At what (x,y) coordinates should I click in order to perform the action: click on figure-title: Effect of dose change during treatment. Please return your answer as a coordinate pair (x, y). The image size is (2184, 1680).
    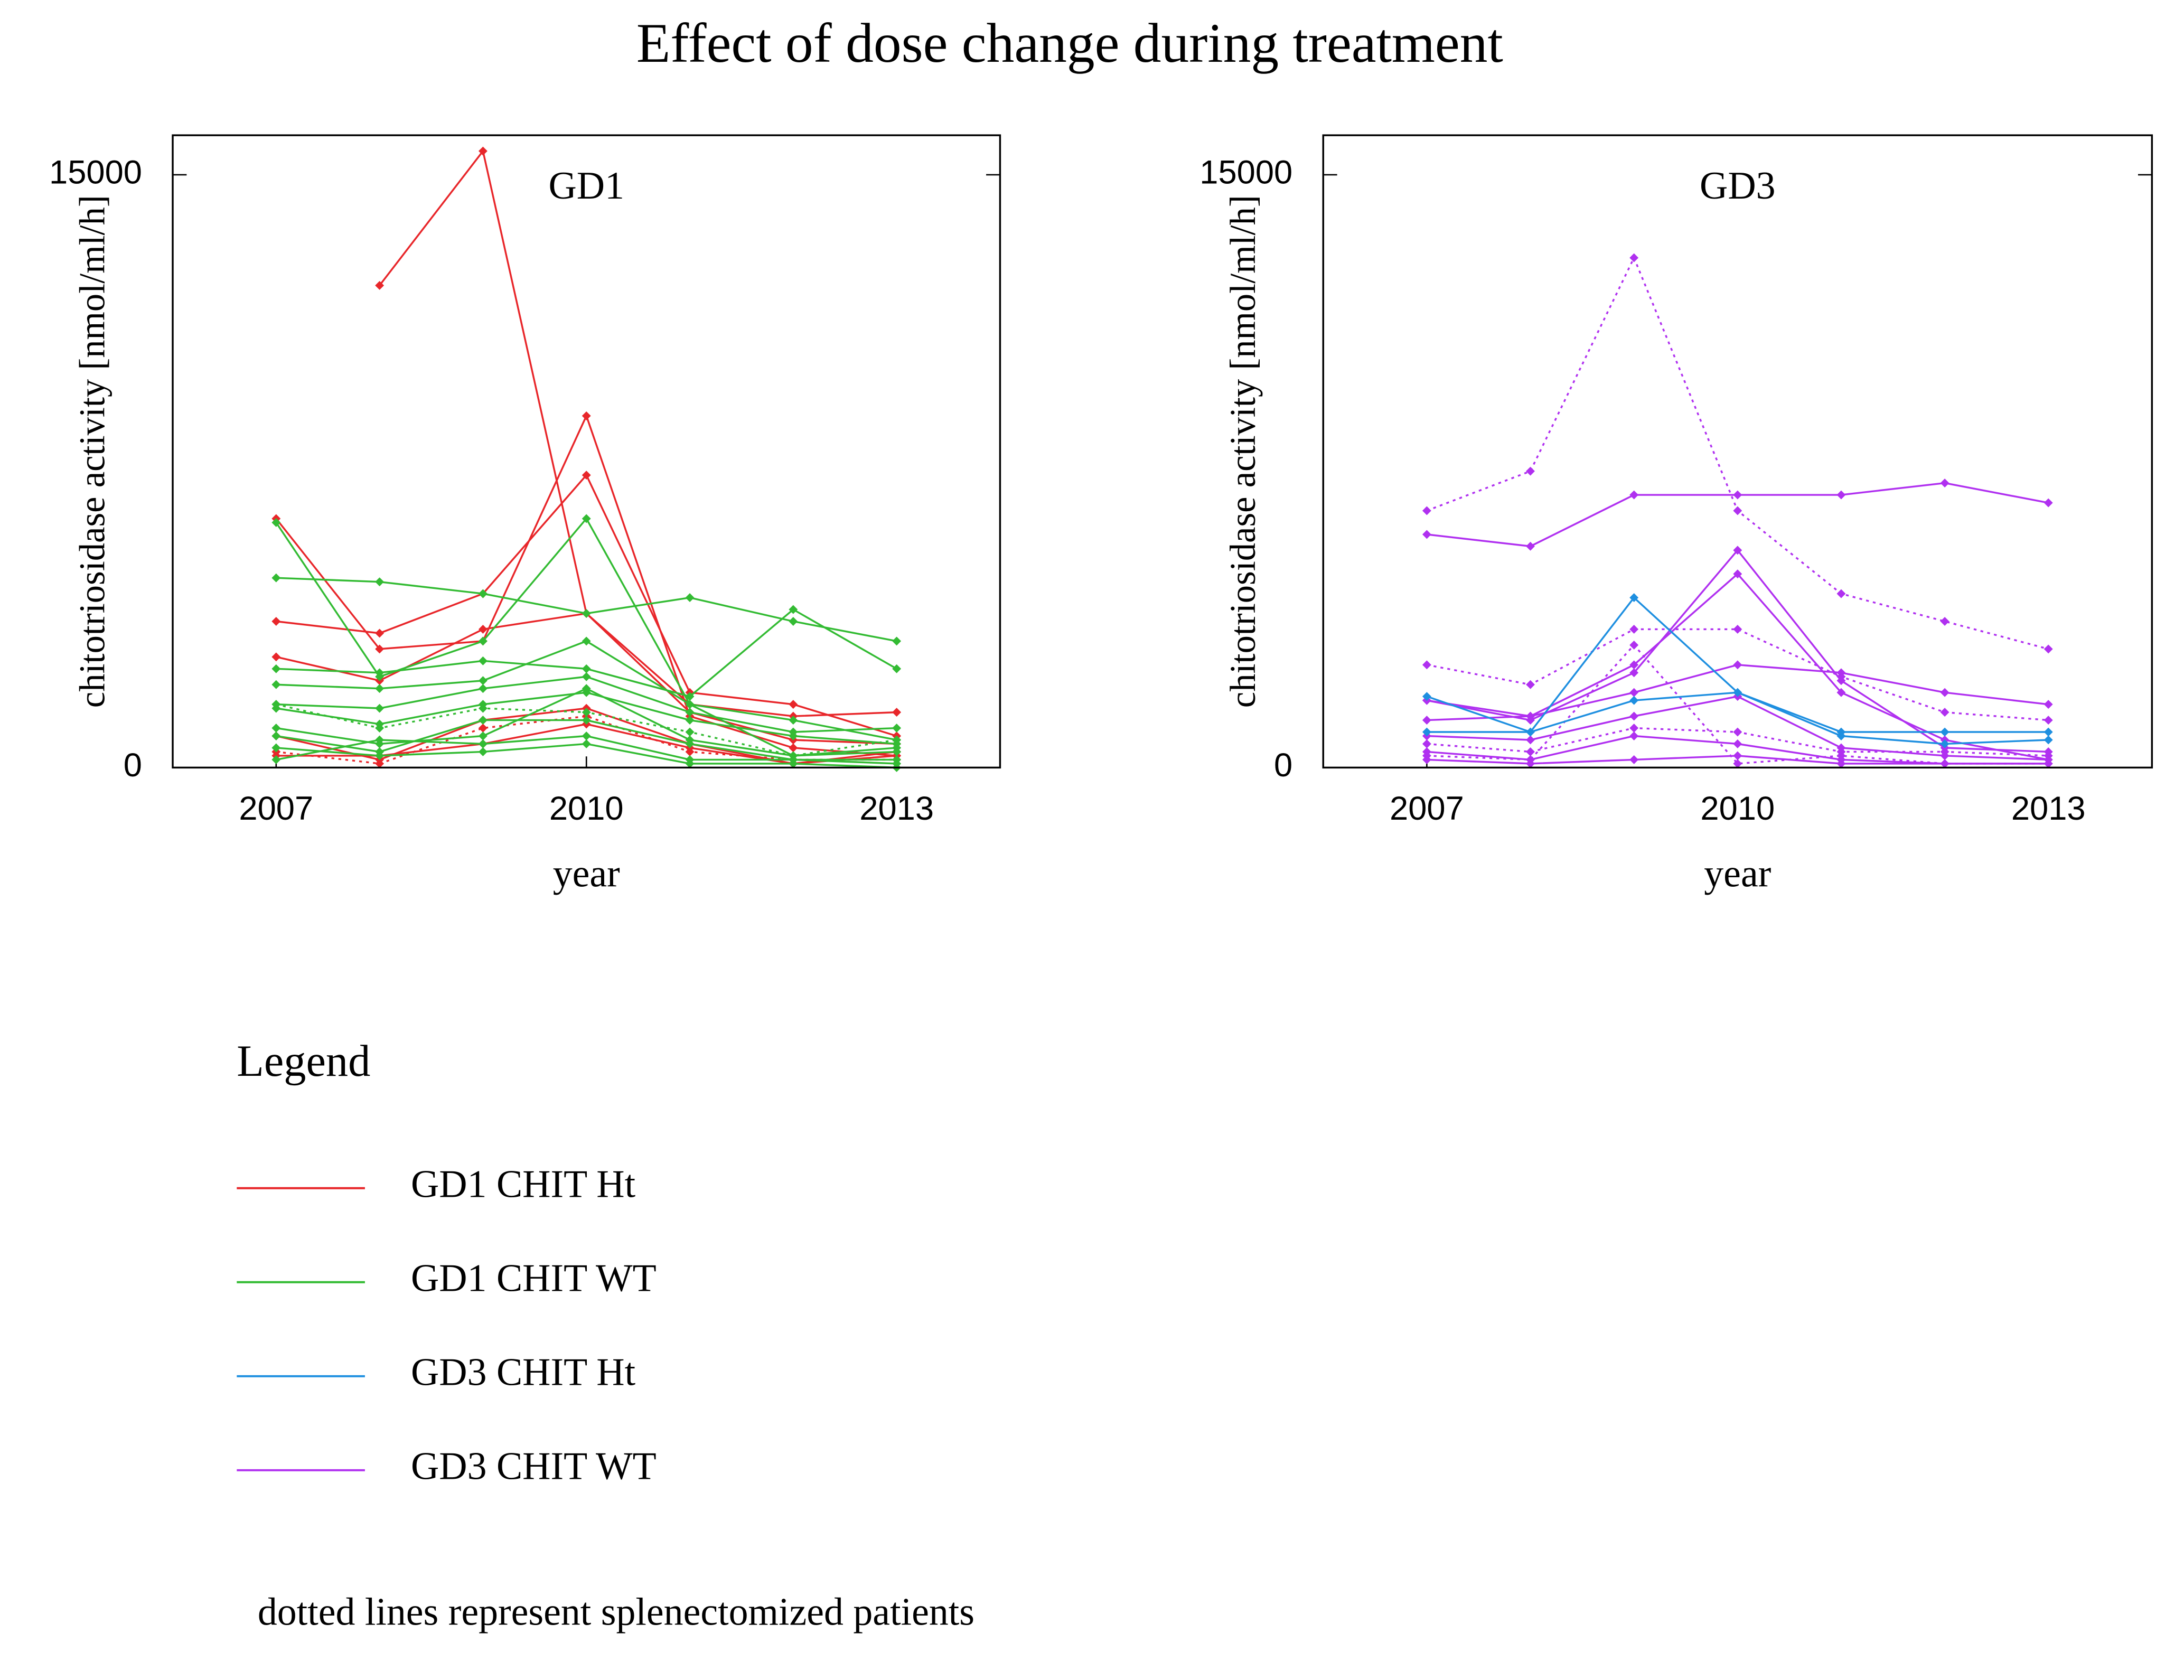
    Looking at the image, I should click on (1069, 43).